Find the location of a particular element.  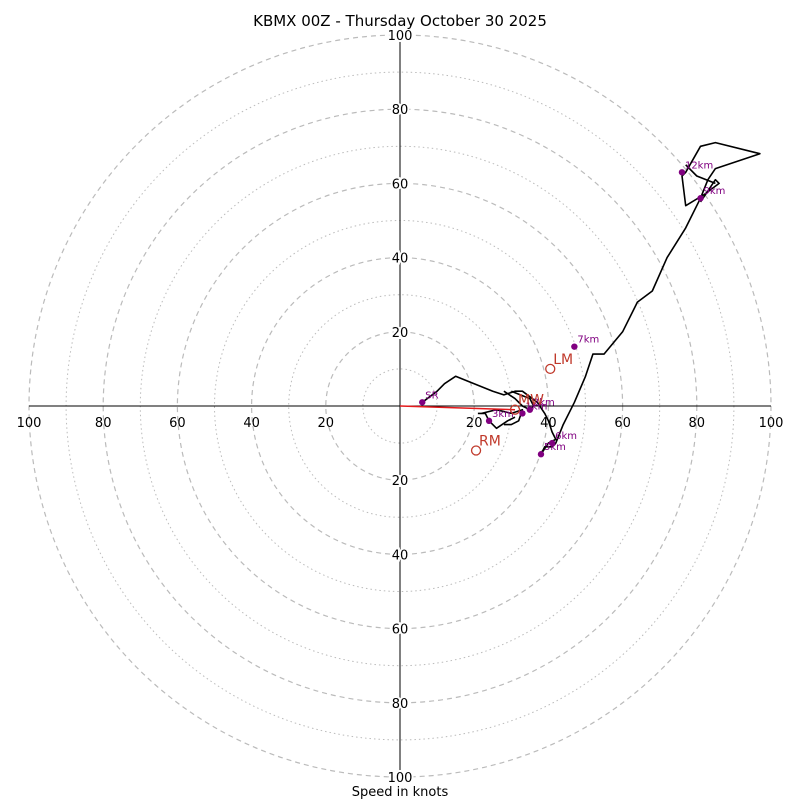

x-tick-labels: 100 80 60 40 20 20 40 60 80 100 is located at coordinates (400, 423).